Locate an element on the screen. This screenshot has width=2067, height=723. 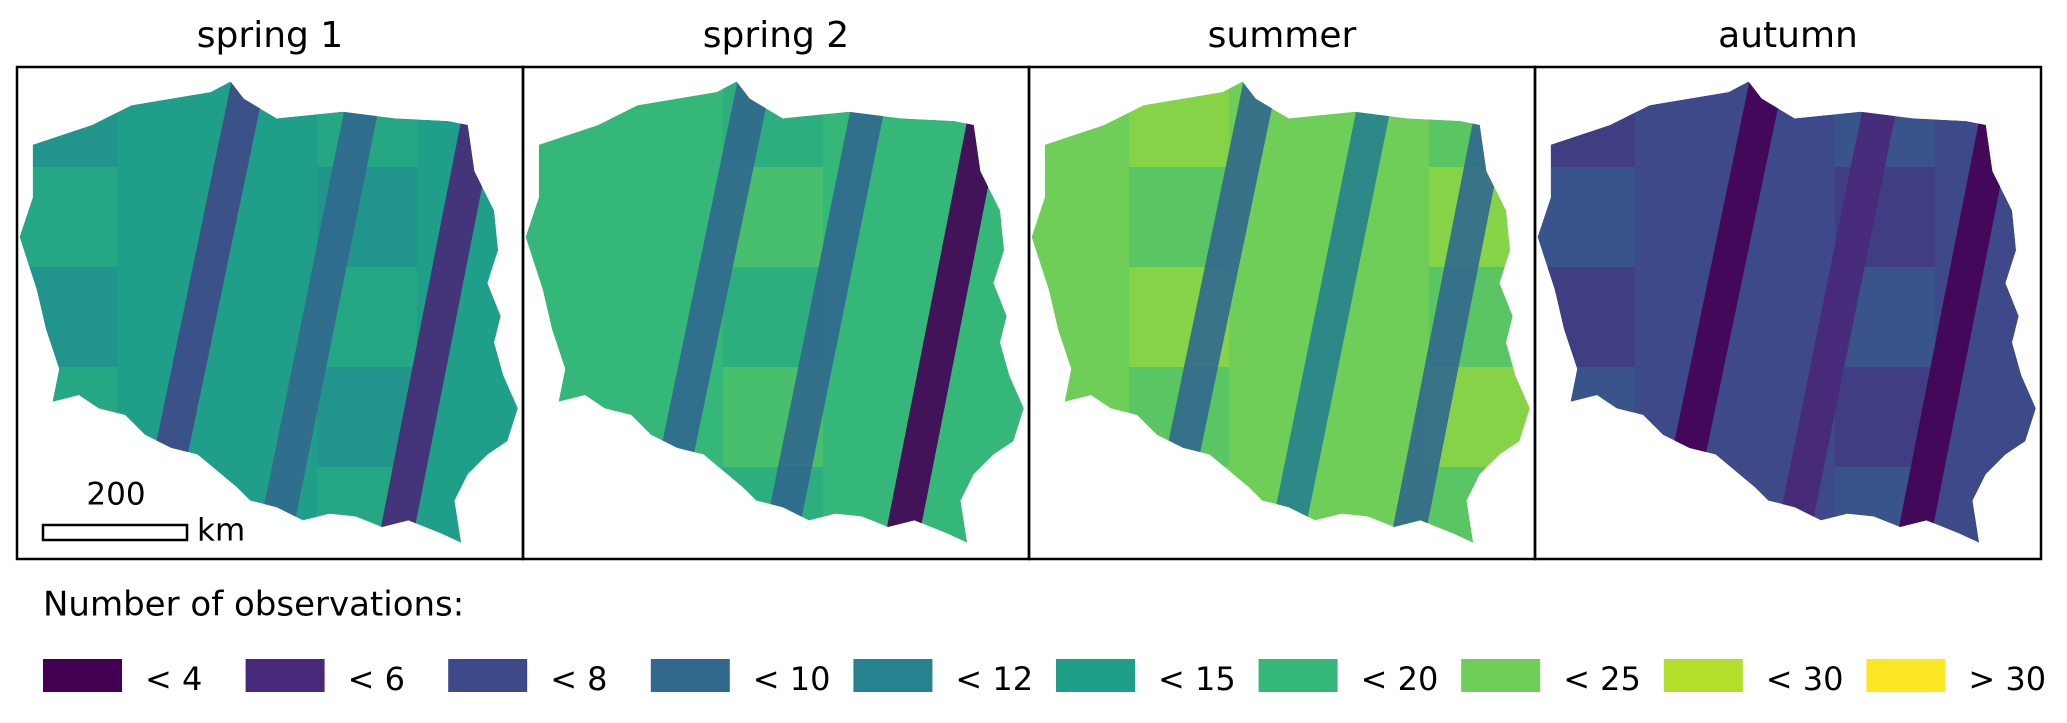
legend-label: < 8 is located at coordinates (578, 679).